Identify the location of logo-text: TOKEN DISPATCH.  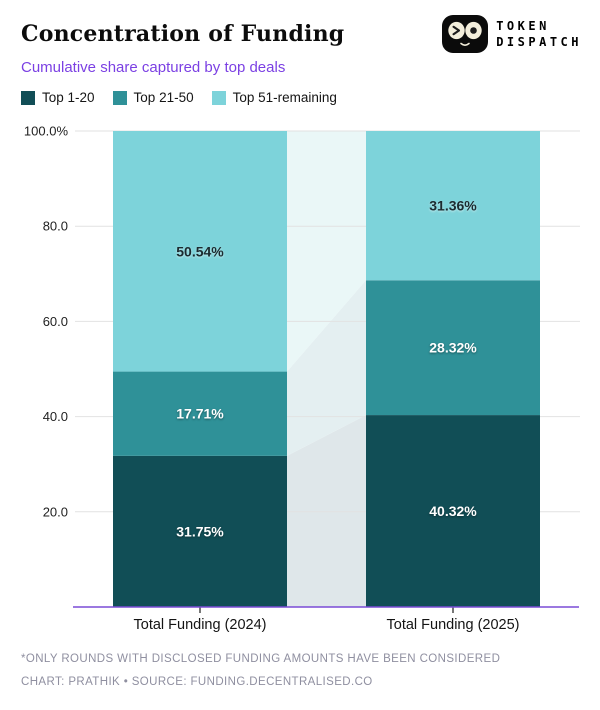
(539, 34).